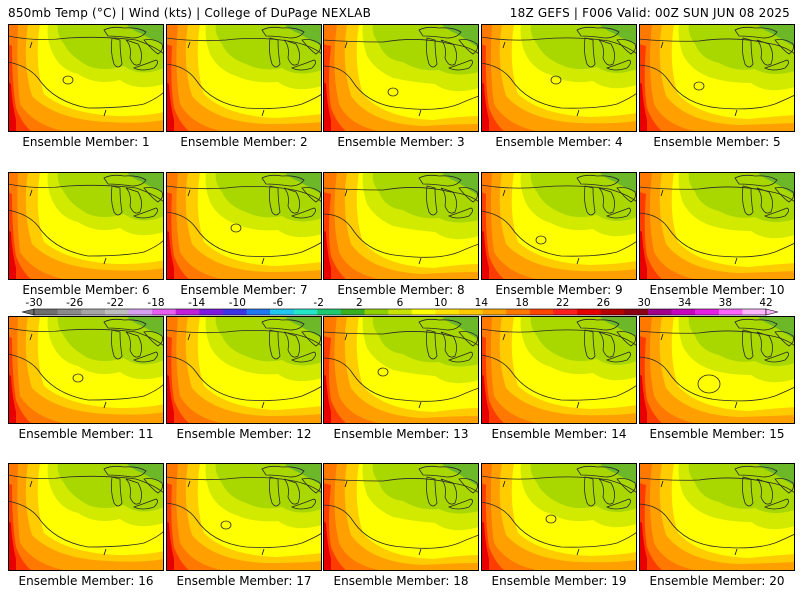 The height and width of the screenshot is (600, 800). I want to click on colorbar-tick-label: -22, so click(115, 303).